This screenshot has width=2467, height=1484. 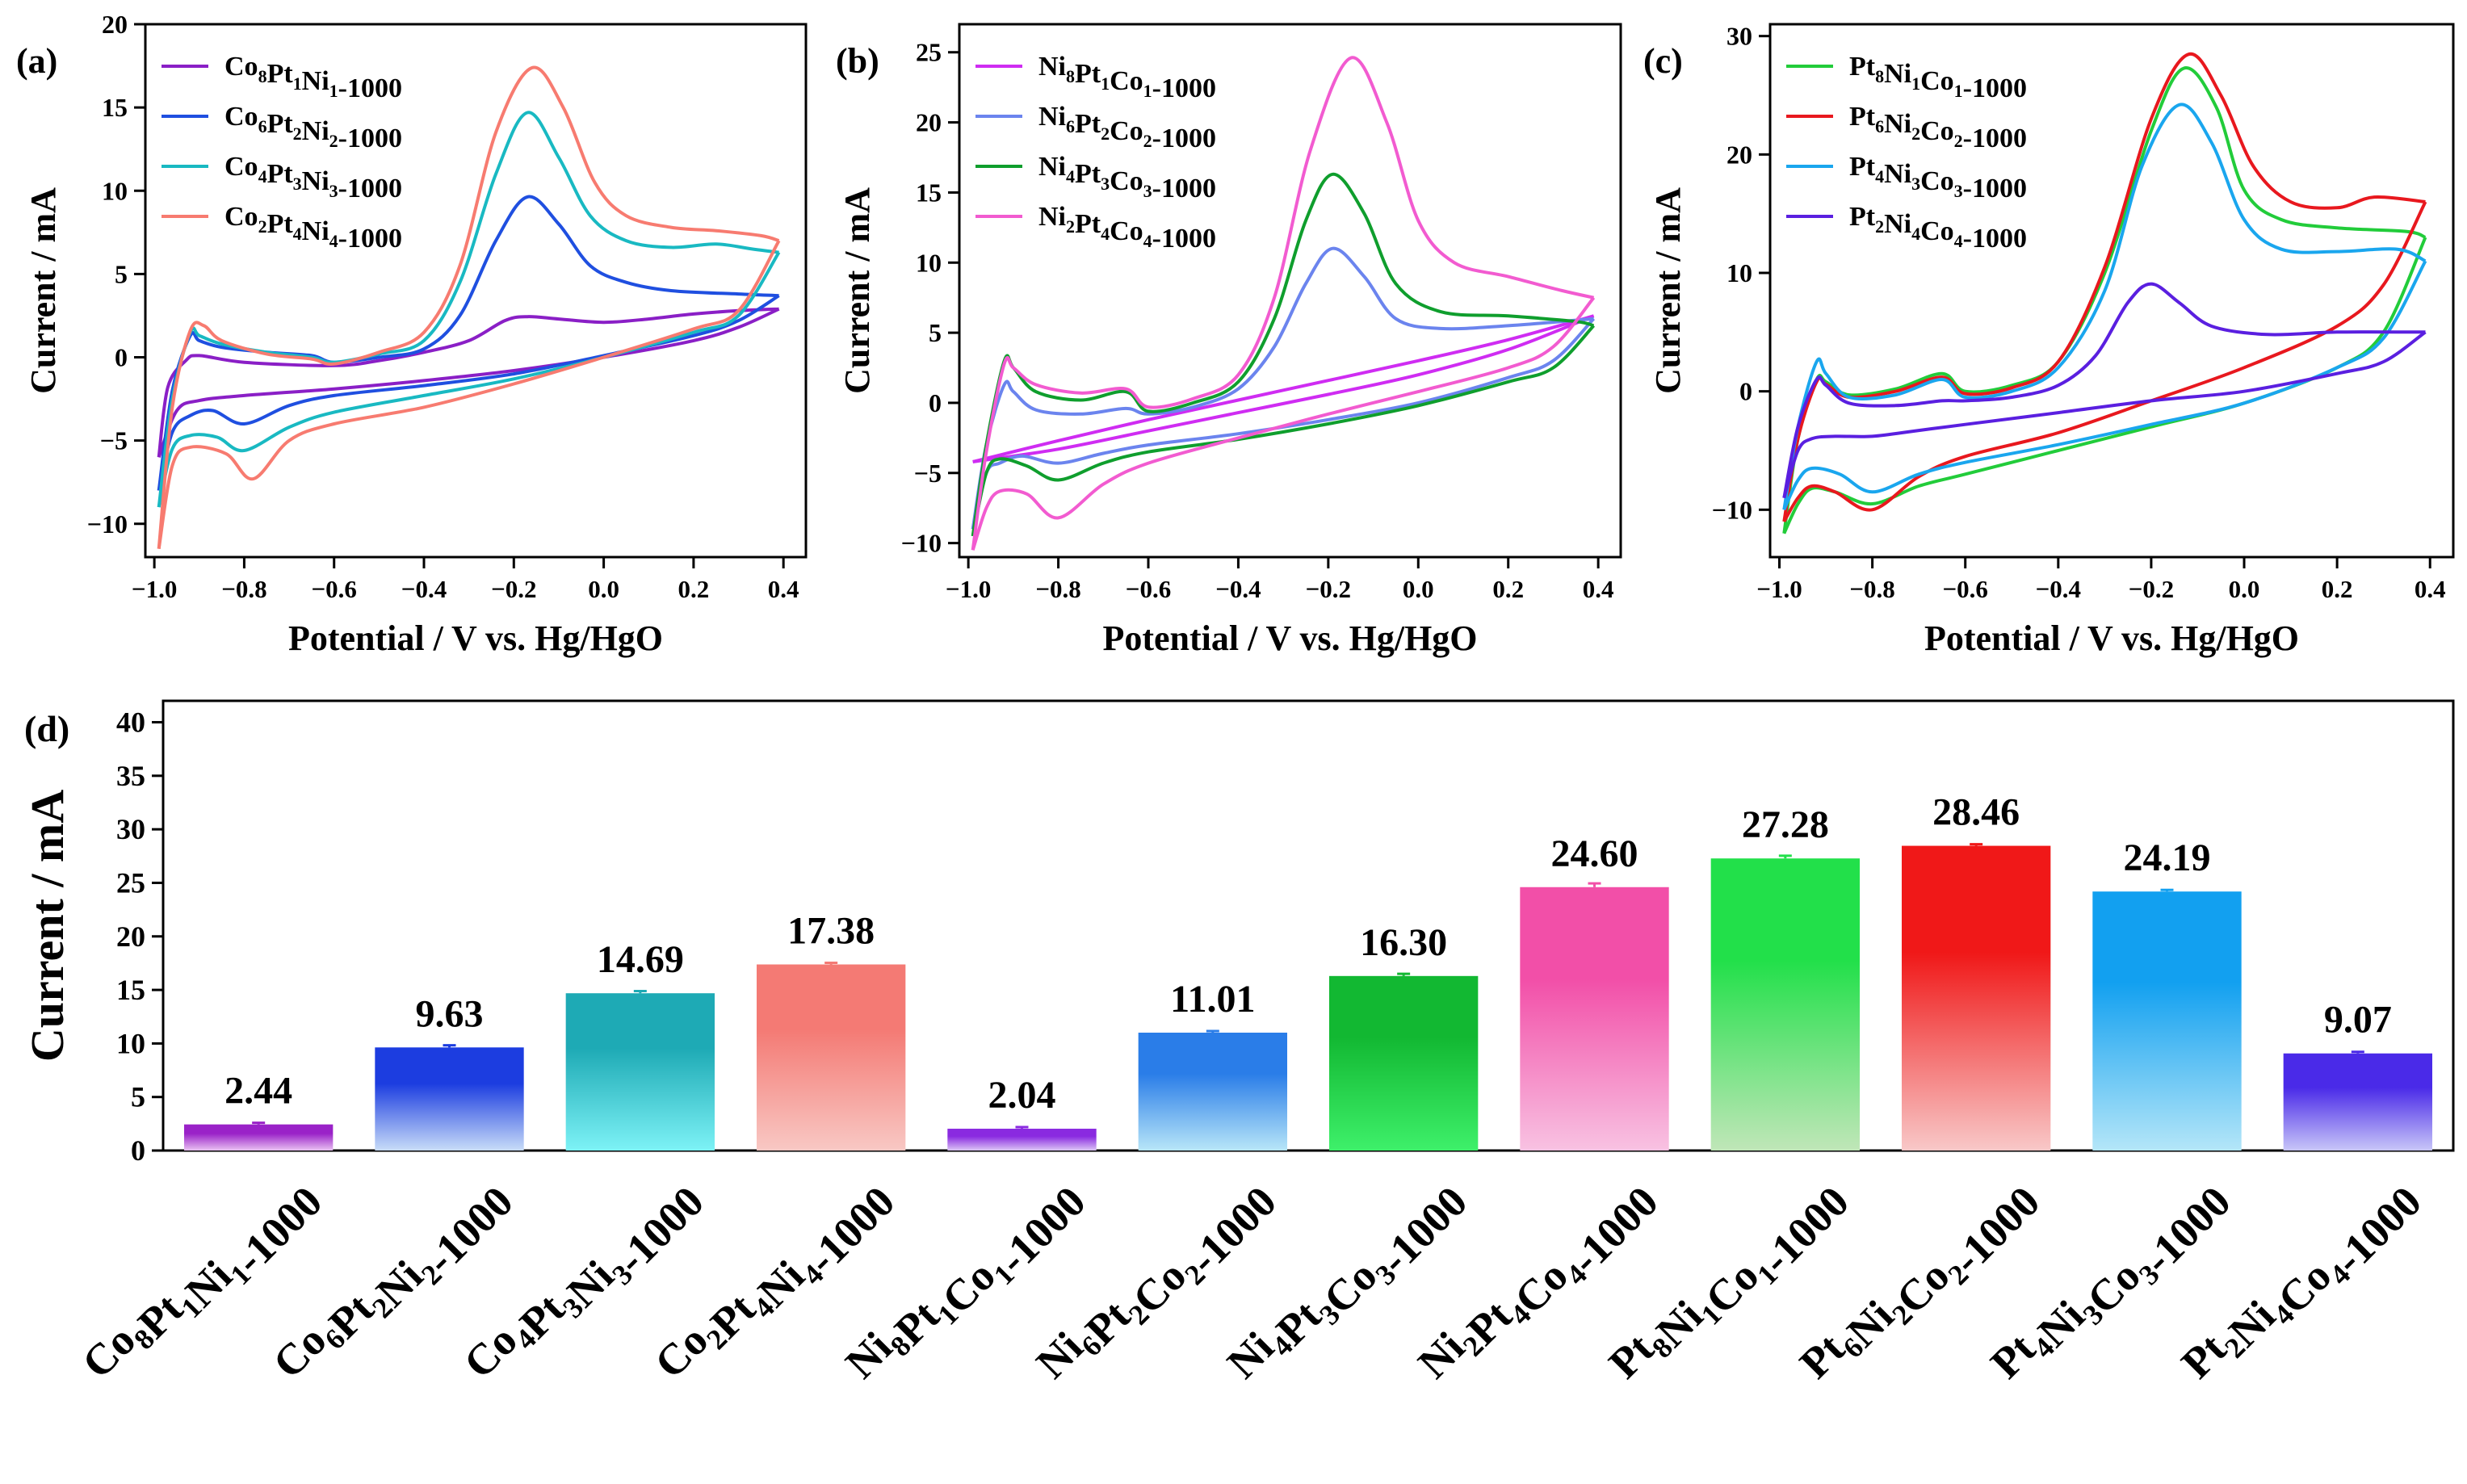 What do you see at coordinates (831, 931) in the screenshot?
I see `bar-value-label: 17.38` at bounding box center [831, 931].